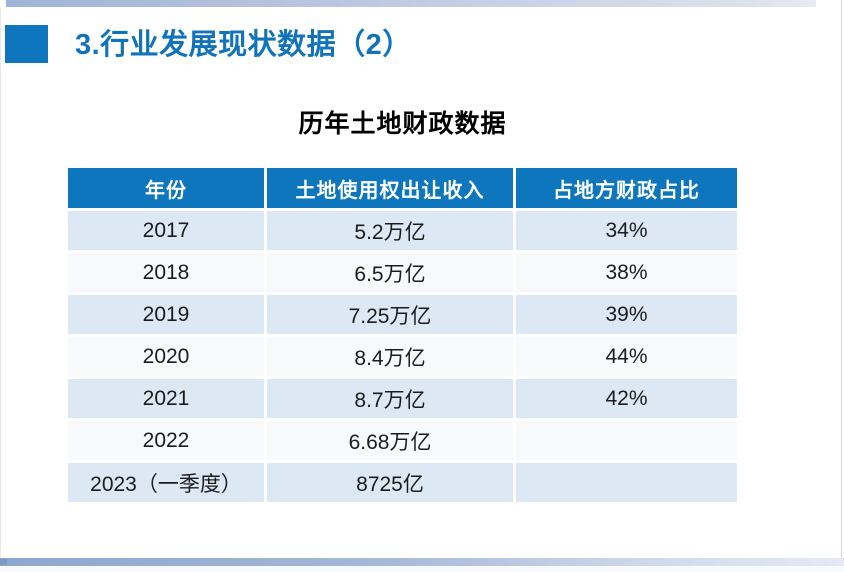  What do you see at coordinates (167, 274) in the screenshot?
I see `cell-year: 2018` at bounding box center [167, 274].